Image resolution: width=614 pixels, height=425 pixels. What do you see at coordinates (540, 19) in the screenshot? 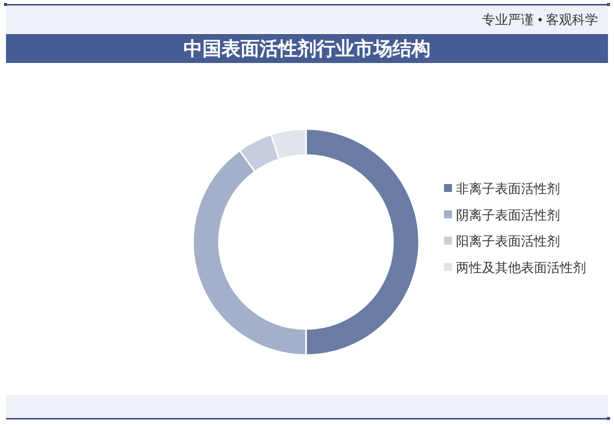
I see `annotation: 专业严谨 • 客观科学` at bounding box center [540, 19].